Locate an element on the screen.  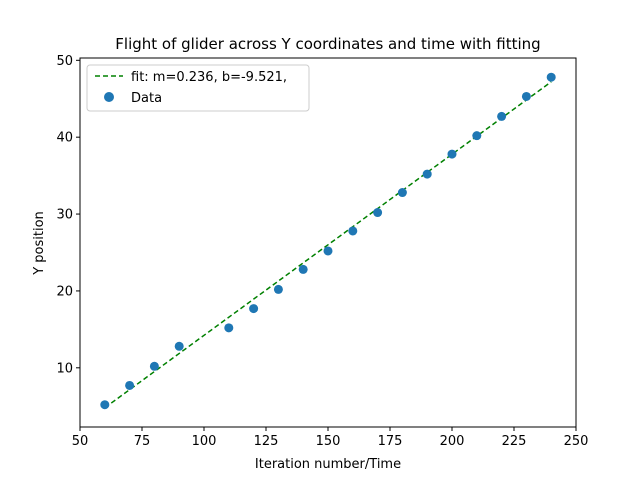
y-tick-label: 30 is located at coordinates (64, 215).